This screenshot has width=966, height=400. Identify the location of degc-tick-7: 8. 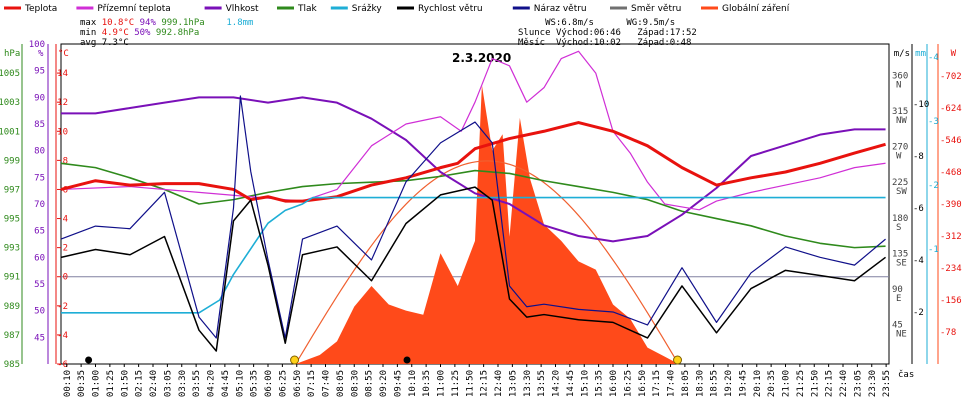
(65, 161).